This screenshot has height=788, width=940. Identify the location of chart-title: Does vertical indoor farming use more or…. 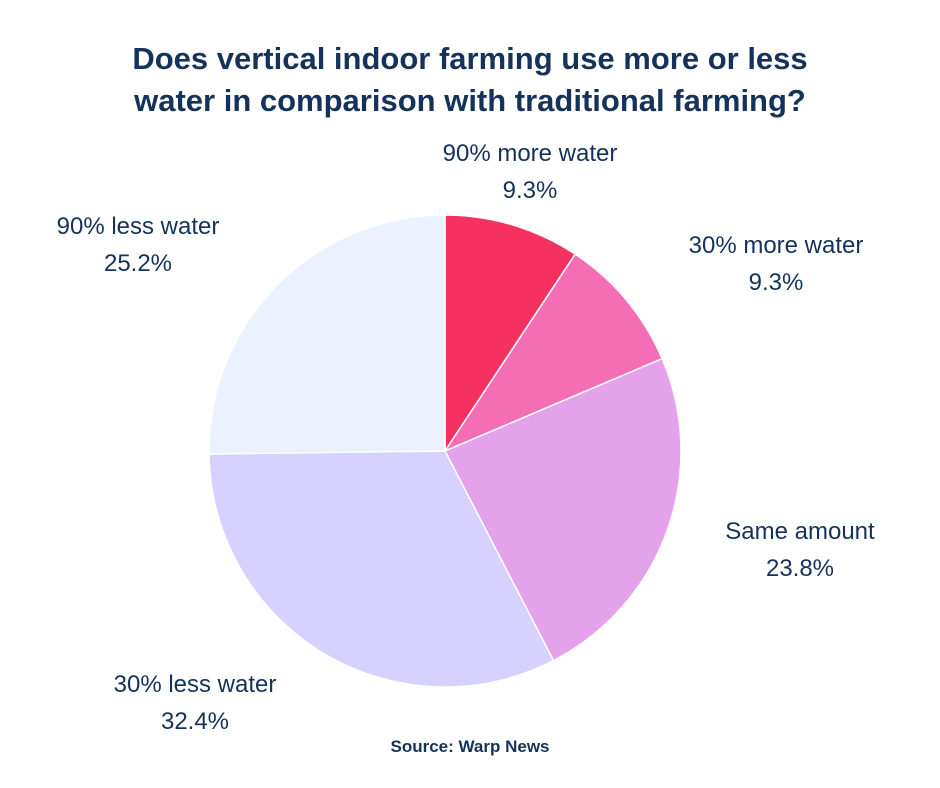
(470, 80).